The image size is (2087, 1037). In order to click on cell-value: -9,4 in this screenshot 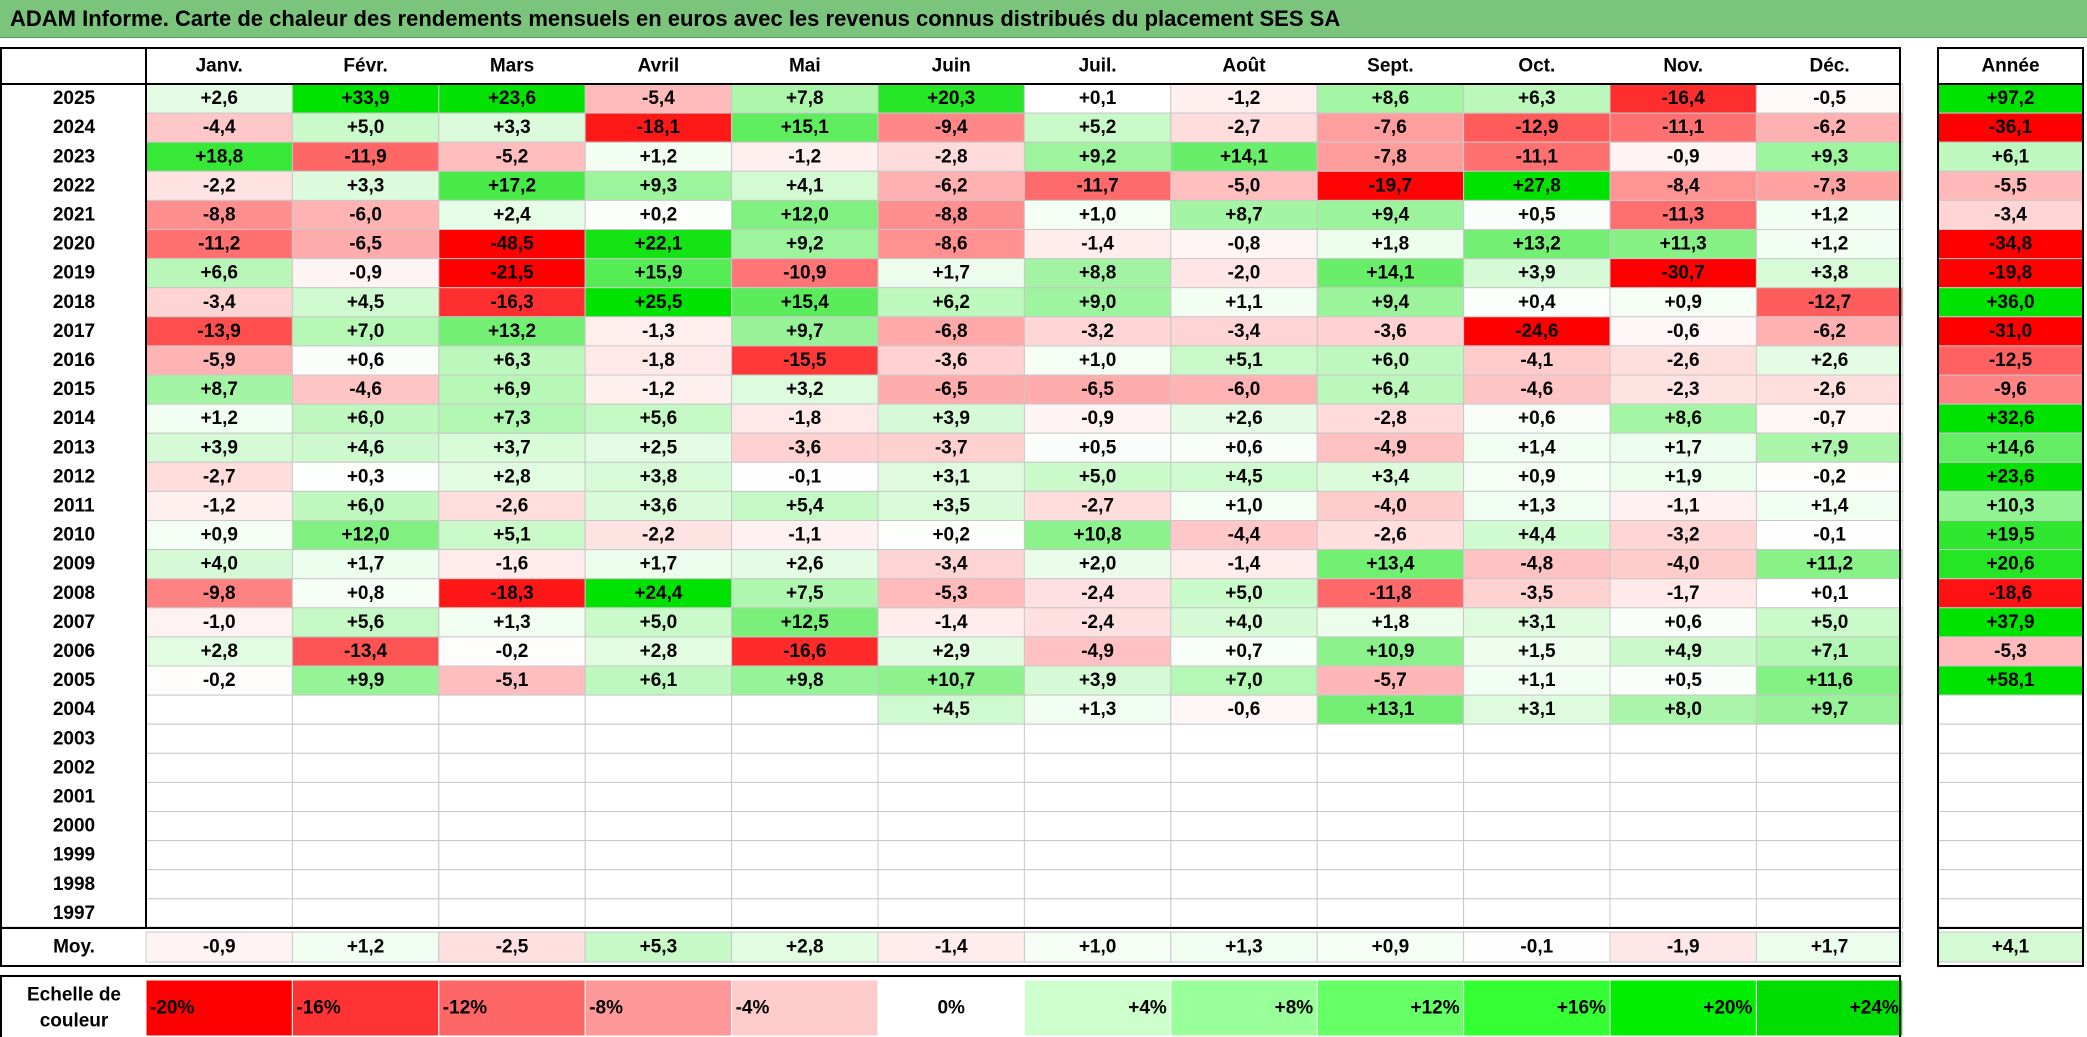, I will do `click(951, 127)`.